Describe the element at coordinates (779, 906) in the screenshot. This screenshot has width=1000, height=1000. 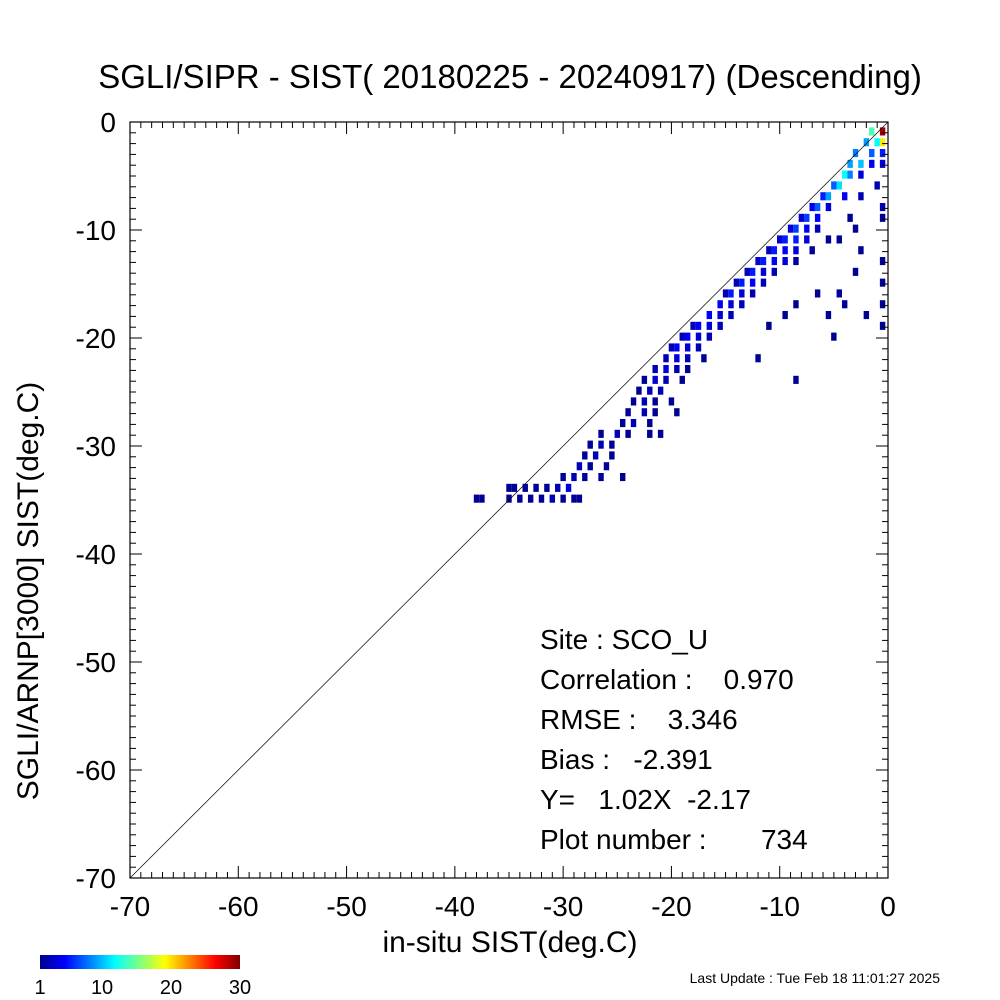
I see `x-tick-label: -10` at that location.